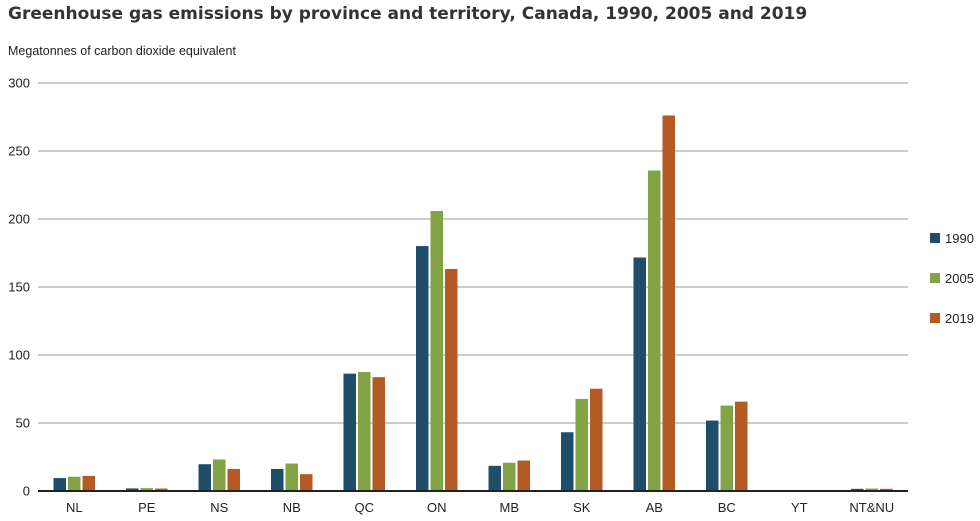 Image resolution: width=980 pixels, height=521 pixels. What do you see at coordinates (451, 380) in the screenshot?
I see `bar-on-2019` at bounding box center [451, 380].